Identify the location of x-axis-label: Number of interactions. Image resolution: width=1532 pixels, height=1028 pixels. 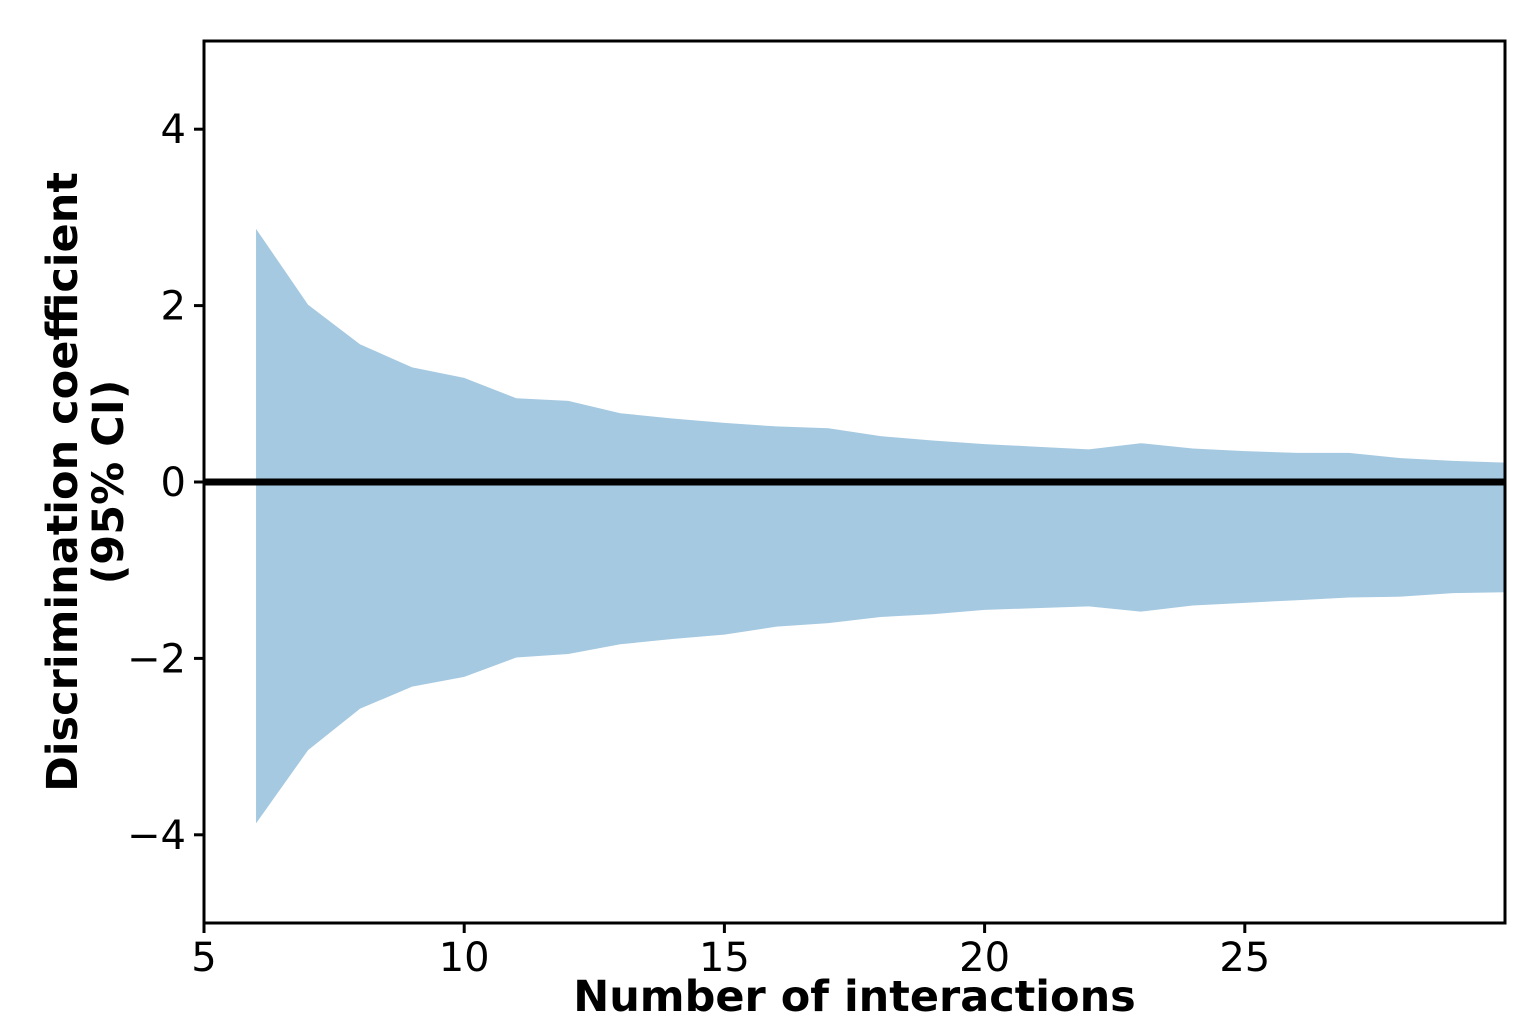
(854, 997).